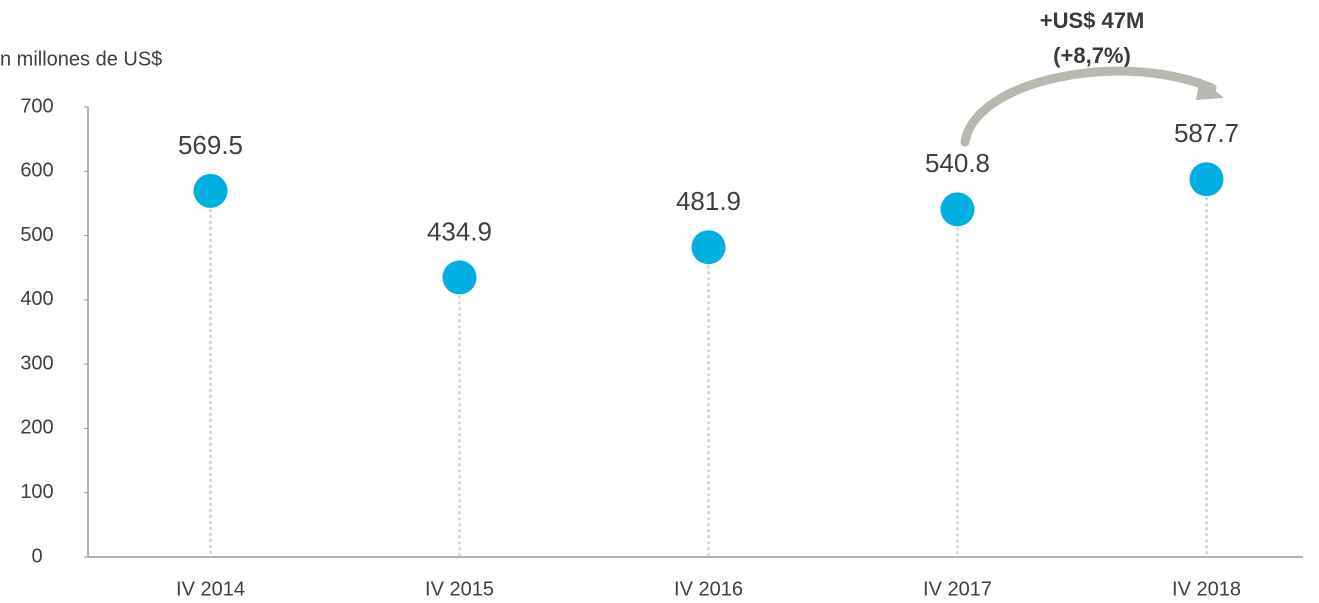  What do you see at coordinates (459, 589) in the screenshot?
I see `x-tick-label: IV 2015` at bounding box center [459, 589].